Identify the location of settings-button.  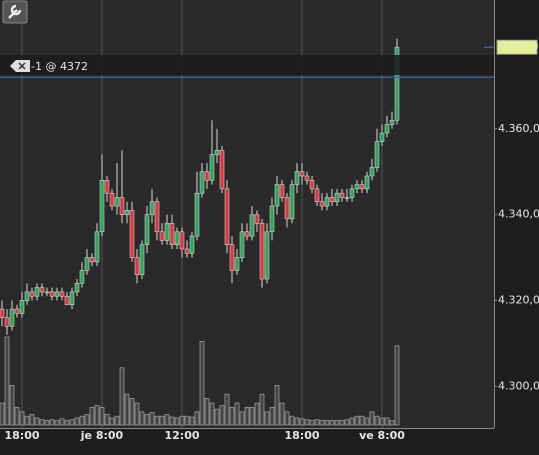
(15, 12).